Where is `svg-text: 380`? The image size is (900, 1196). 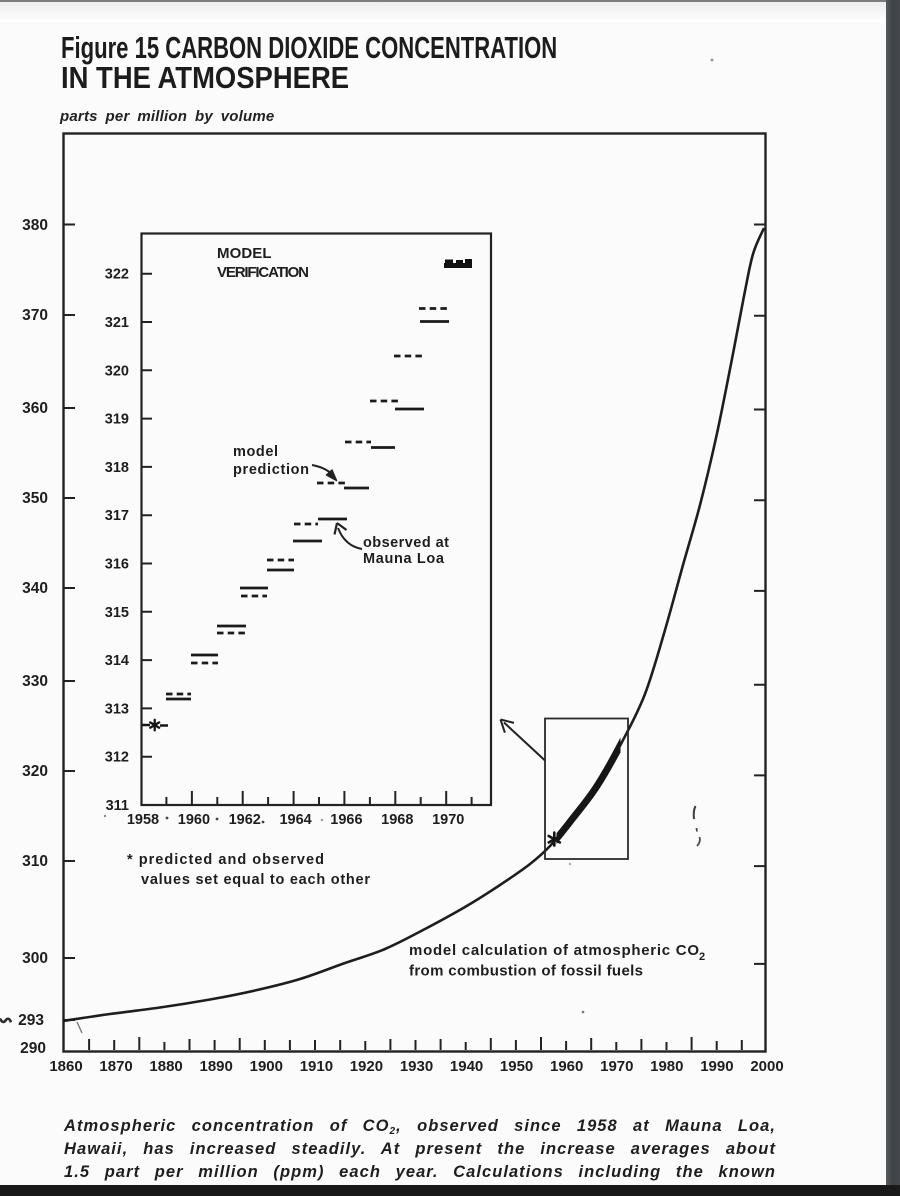
svg-text: 380 is located at coordinates (35, 225).